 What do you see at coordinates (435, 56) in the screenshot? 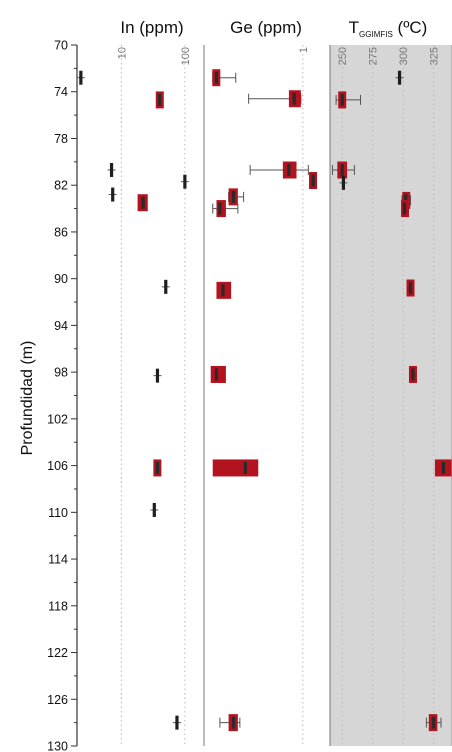
I see `panel-t-x-tick-label: 325` at bounding box center [435, 56].